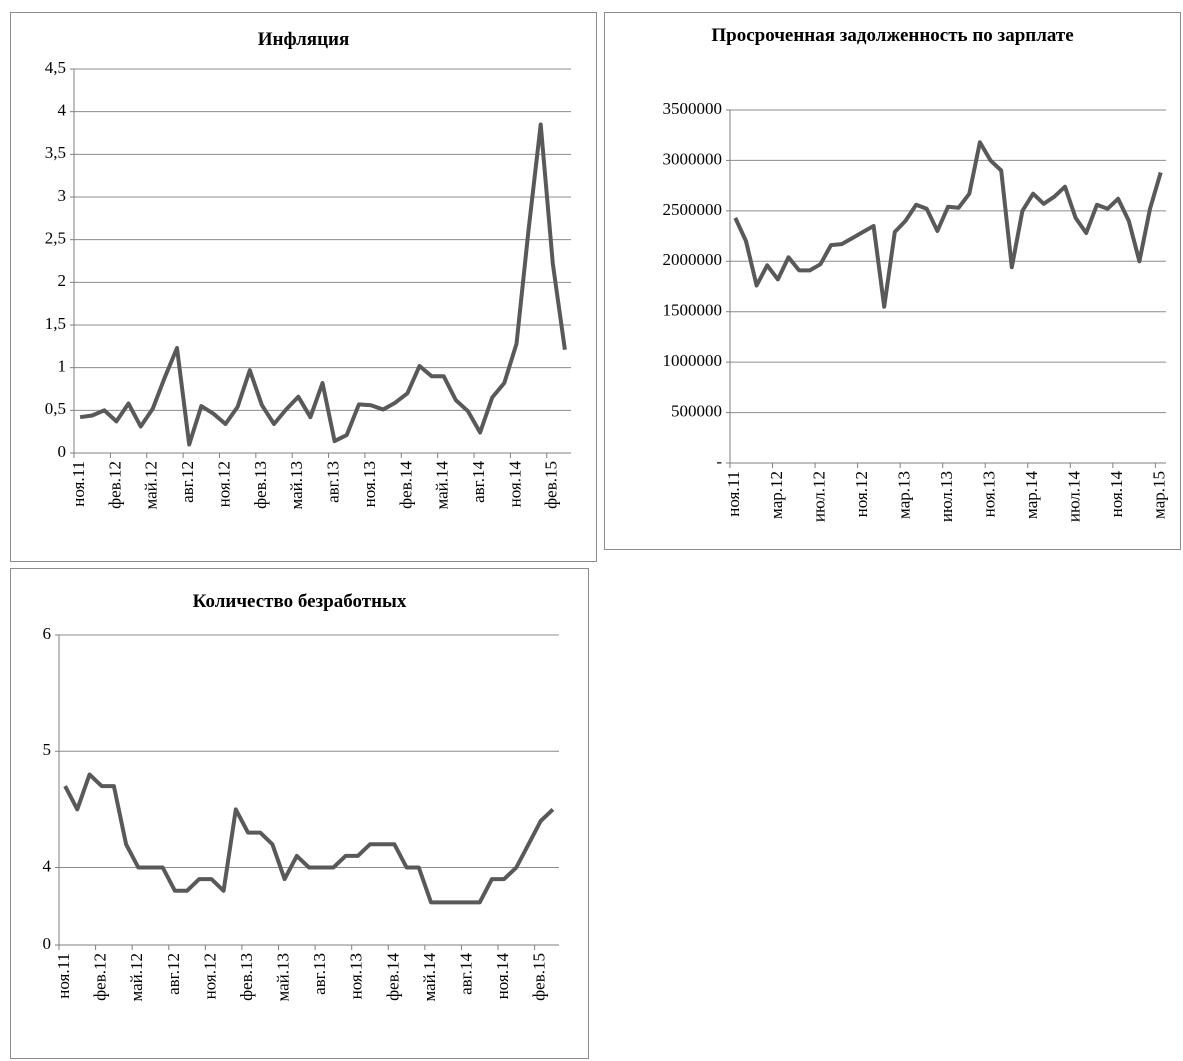 The image size is (1183, 1061). Describe the element at coordinates (946, 496) in the screenshot. I see `x-tick-label: июл.13` at that location.